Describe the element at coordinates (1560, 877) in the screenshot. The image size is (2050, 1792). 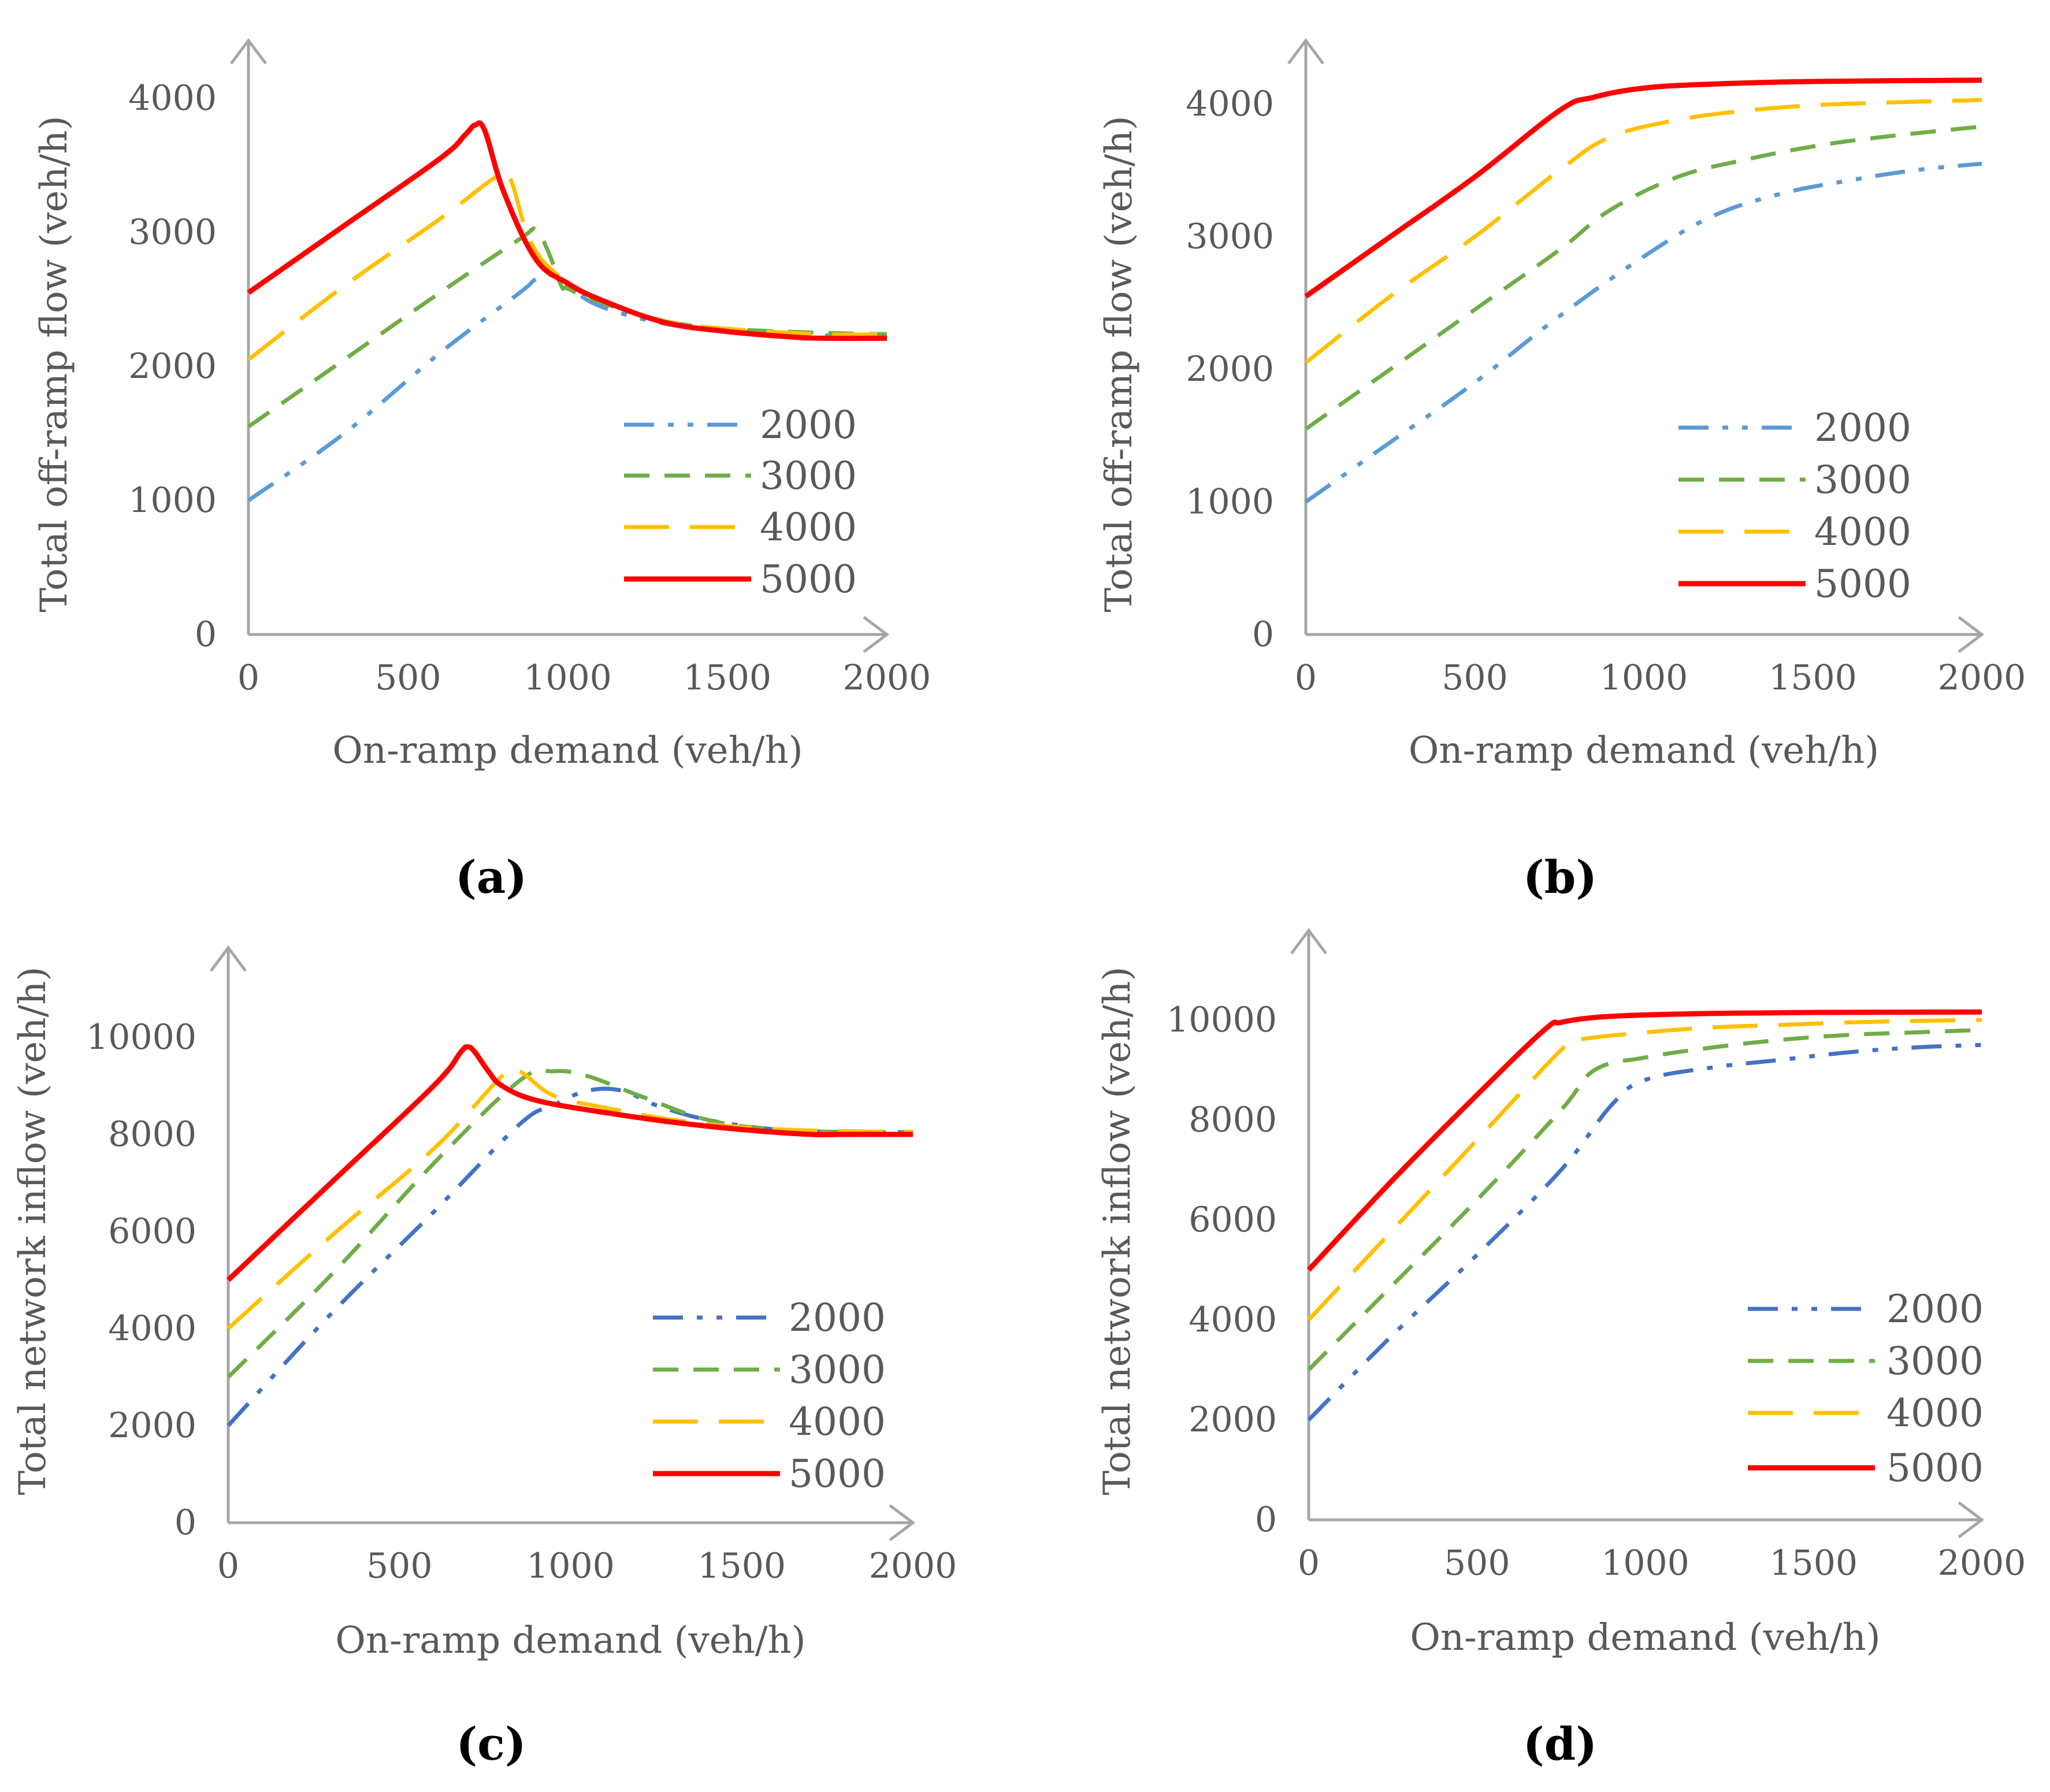
I see `panel-label: (b)` at that location.